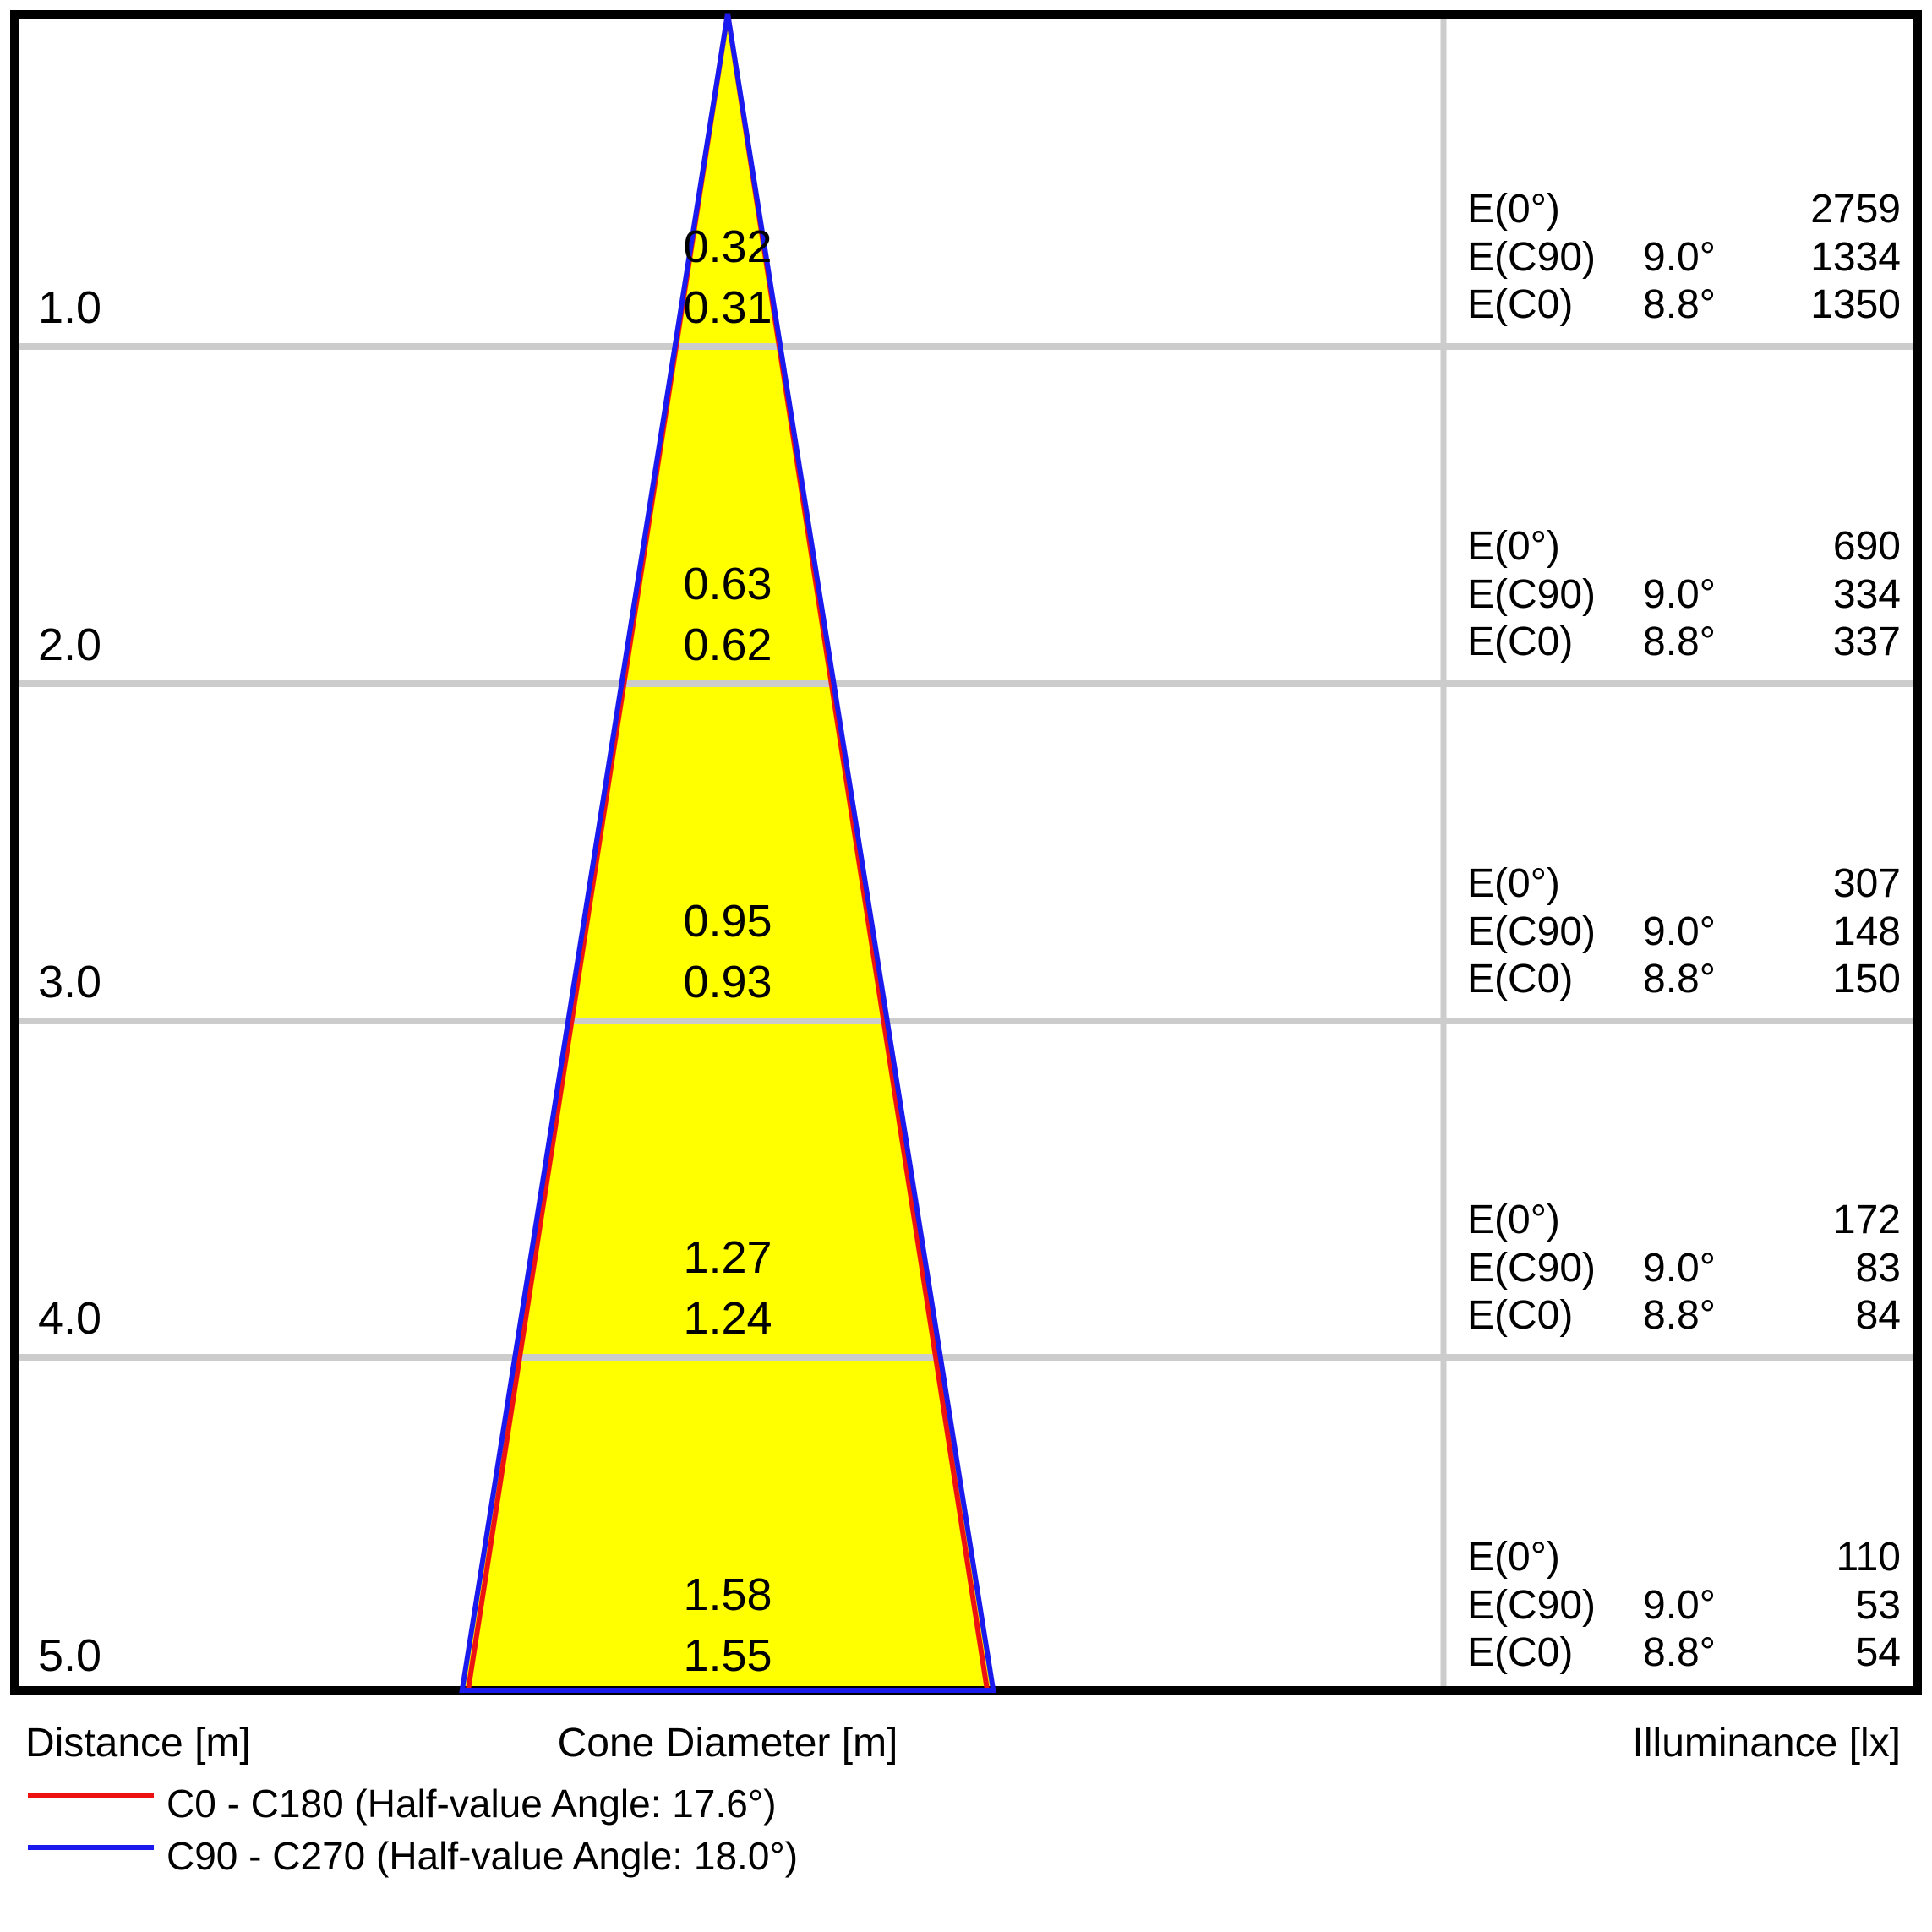 The image size is (1932, 1932). Describe the element at coordinates (1867, 641) in the screenshot. I see `ec0-value: 337` at that location.